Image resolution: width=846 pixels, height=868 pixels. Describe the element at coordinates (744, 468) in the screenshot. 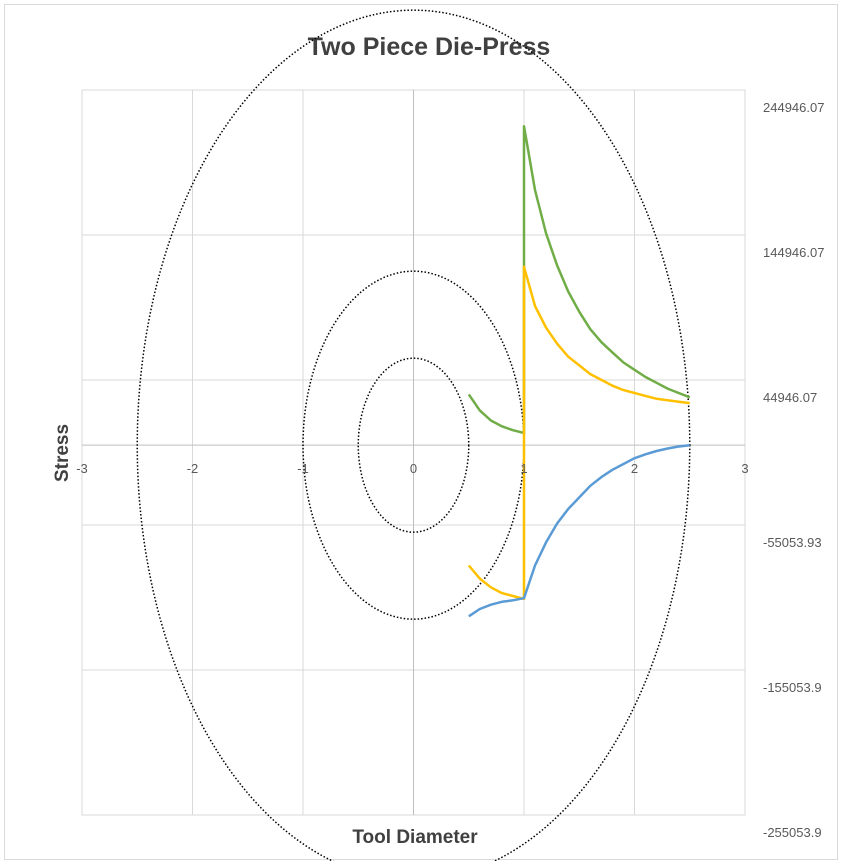

I see `x-tick-label: 3` at that location.